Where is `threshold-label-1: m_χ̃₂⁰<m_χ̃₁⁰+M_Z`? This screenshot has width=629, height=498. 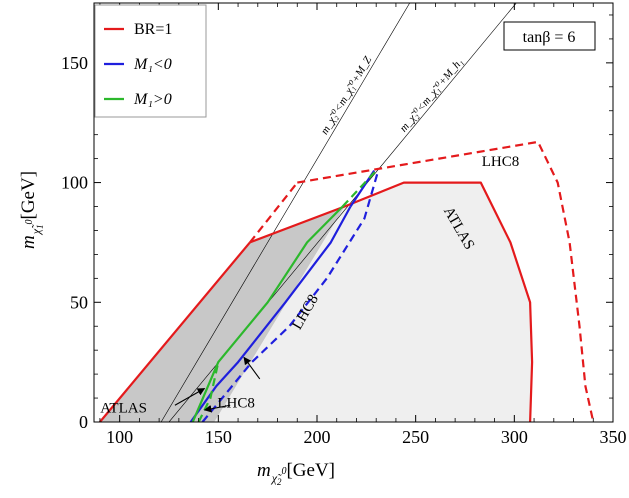 threshold-label-1: m_χ̃₂⁰<m_χ̃₁⁰+M_Z is located at coordinates (347, 95).